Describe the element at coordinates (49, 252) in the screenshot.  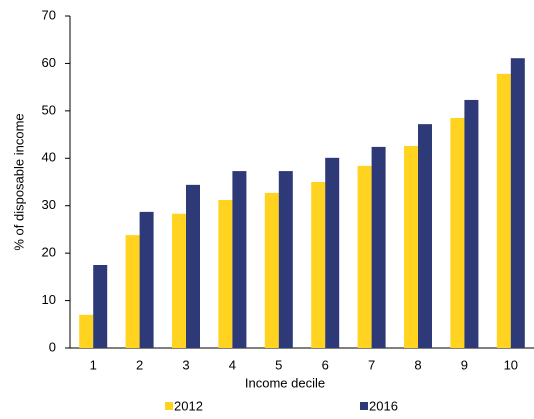
I see `y-tick-label: 20` at that location.